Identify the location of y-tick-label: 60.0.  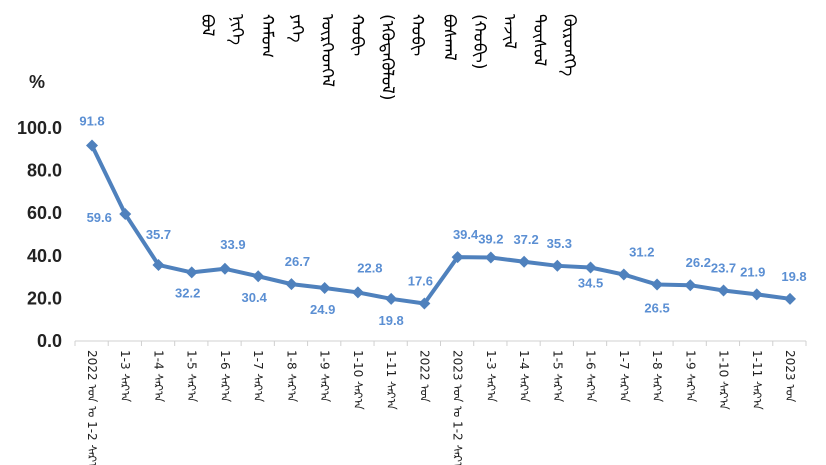
(44, 213).